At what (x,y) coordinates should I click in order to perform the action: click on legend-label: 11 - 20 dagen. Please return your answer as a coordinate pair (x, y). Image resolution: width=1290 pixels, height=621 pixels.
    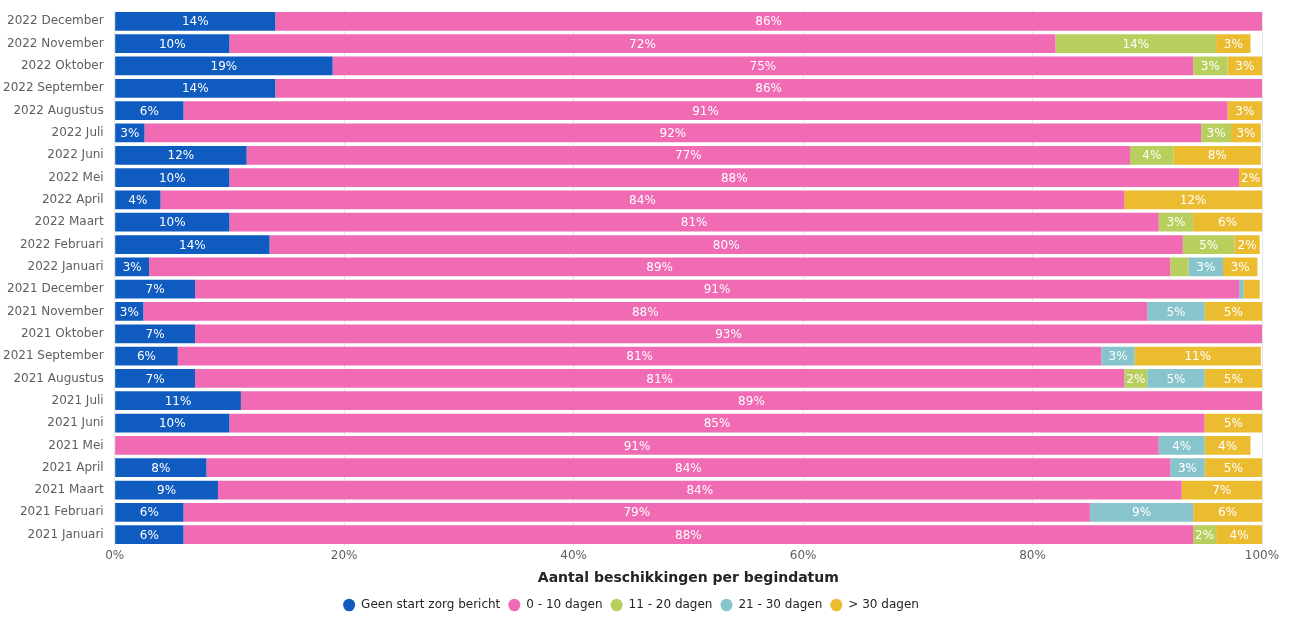
    Looking at the image, I should click on (670, 604).